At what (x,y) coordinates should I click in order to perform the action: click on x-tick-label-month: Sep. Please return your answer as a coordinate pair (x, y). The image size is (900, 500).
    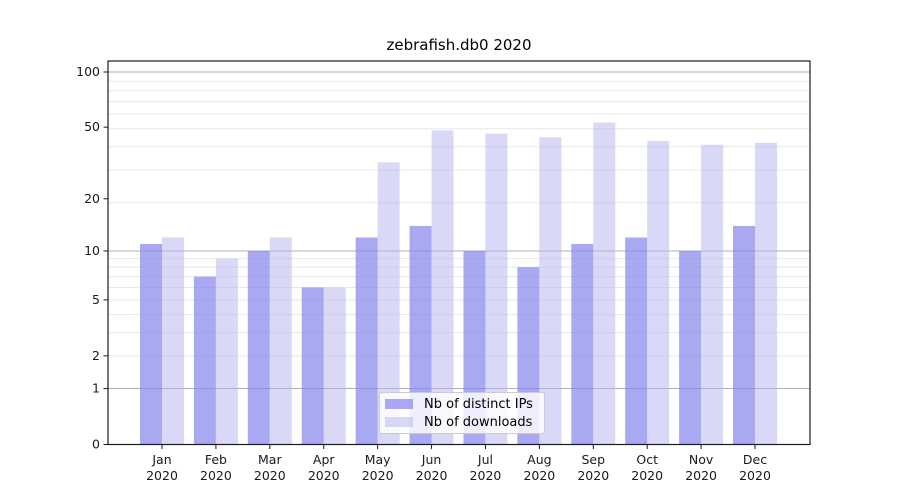
    Looking at the image, I should click on (593, 459).